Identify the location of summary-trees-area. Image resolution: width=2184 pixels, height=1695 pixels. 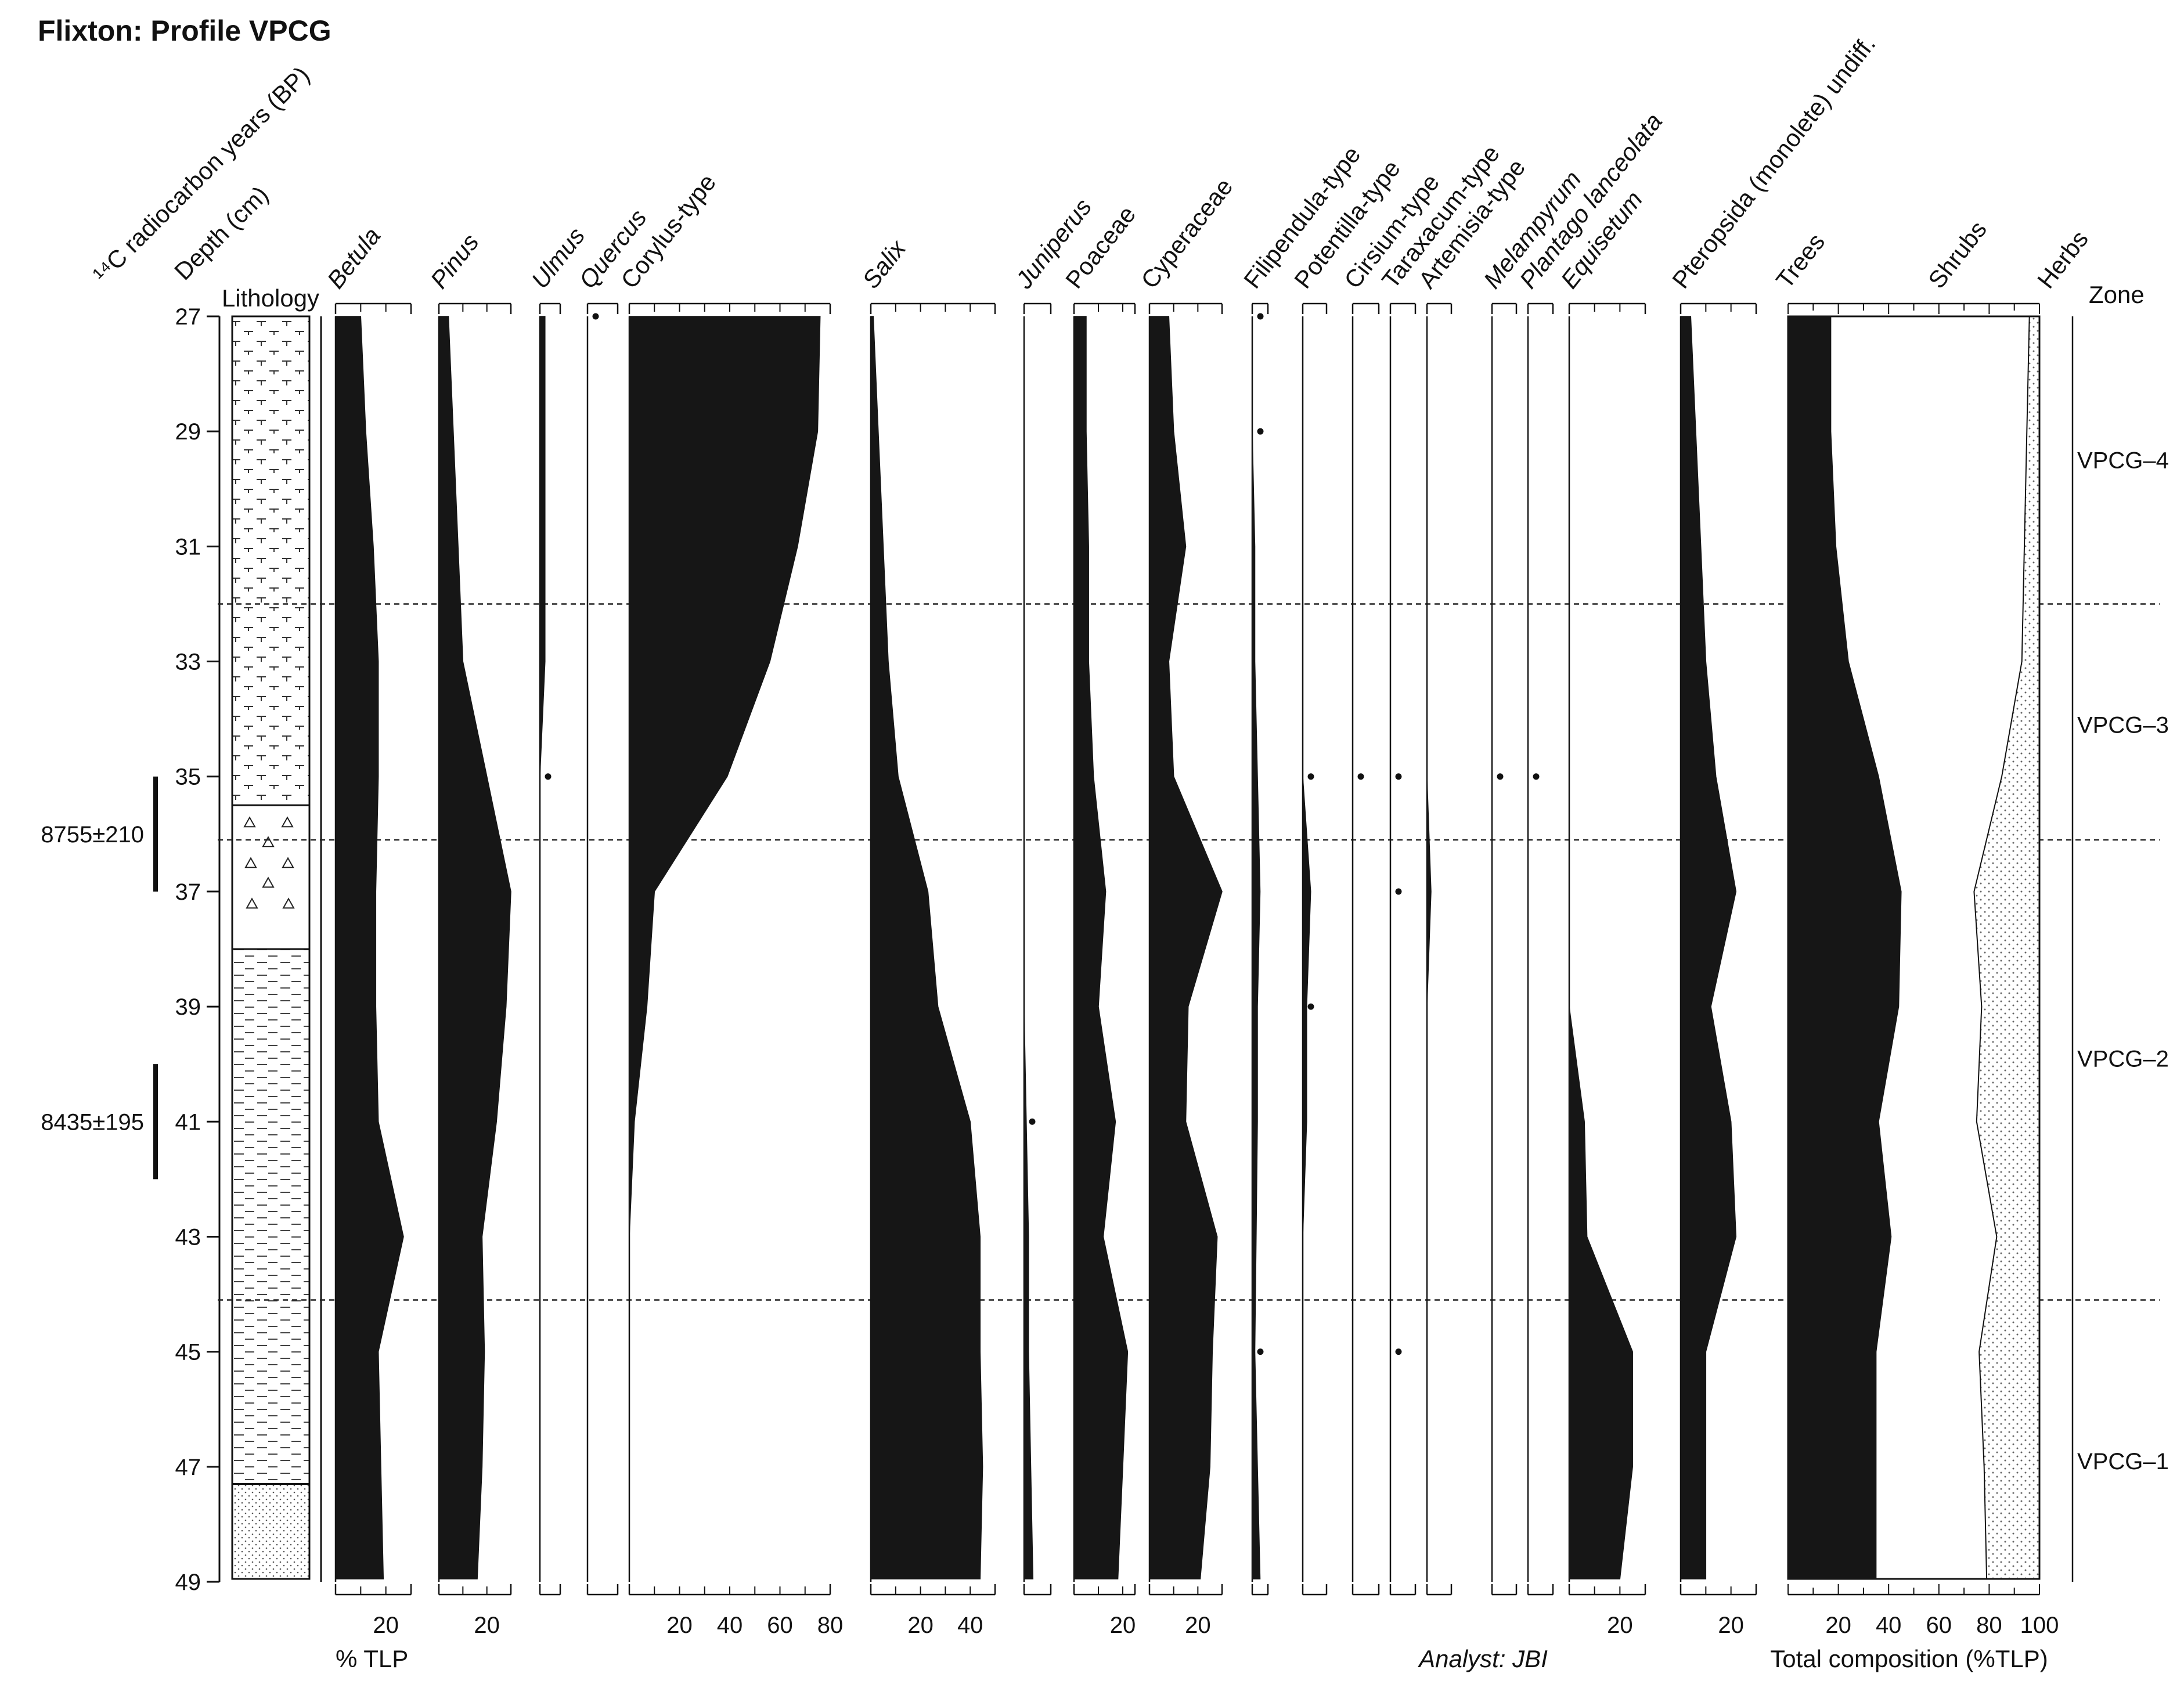
(1844, 948).